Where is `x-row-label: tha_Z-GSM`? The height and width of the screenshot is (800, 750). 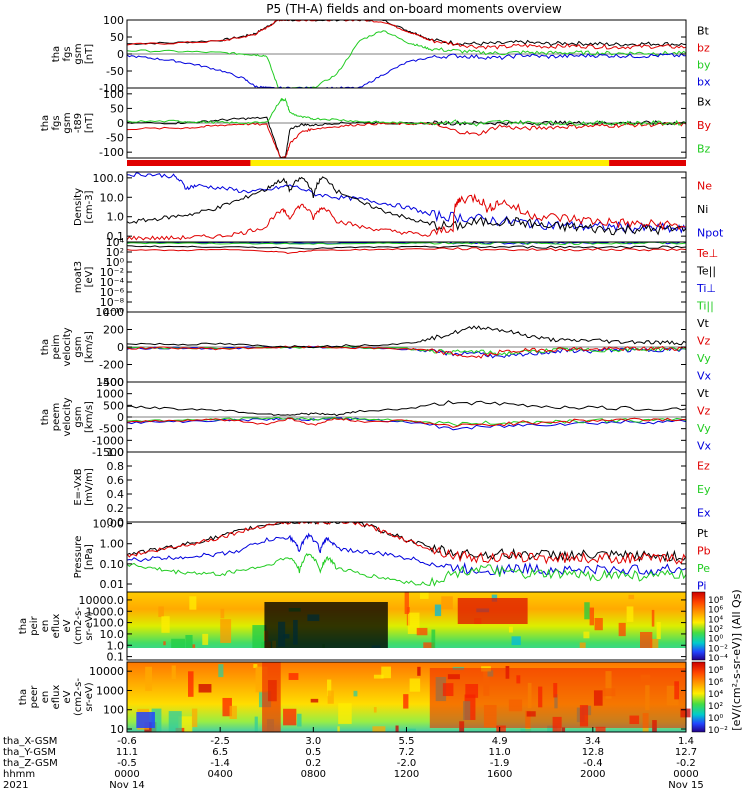
x-row-label: tha_Z-GSM is located at coordinates (30, 763).